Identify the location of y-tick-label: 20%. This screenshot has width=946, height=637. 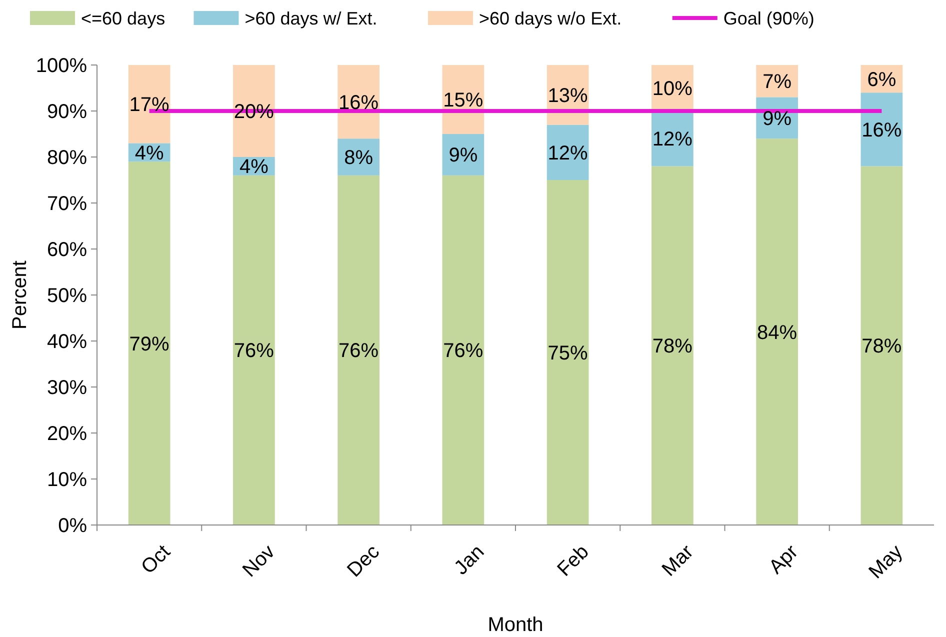
(67, 434).